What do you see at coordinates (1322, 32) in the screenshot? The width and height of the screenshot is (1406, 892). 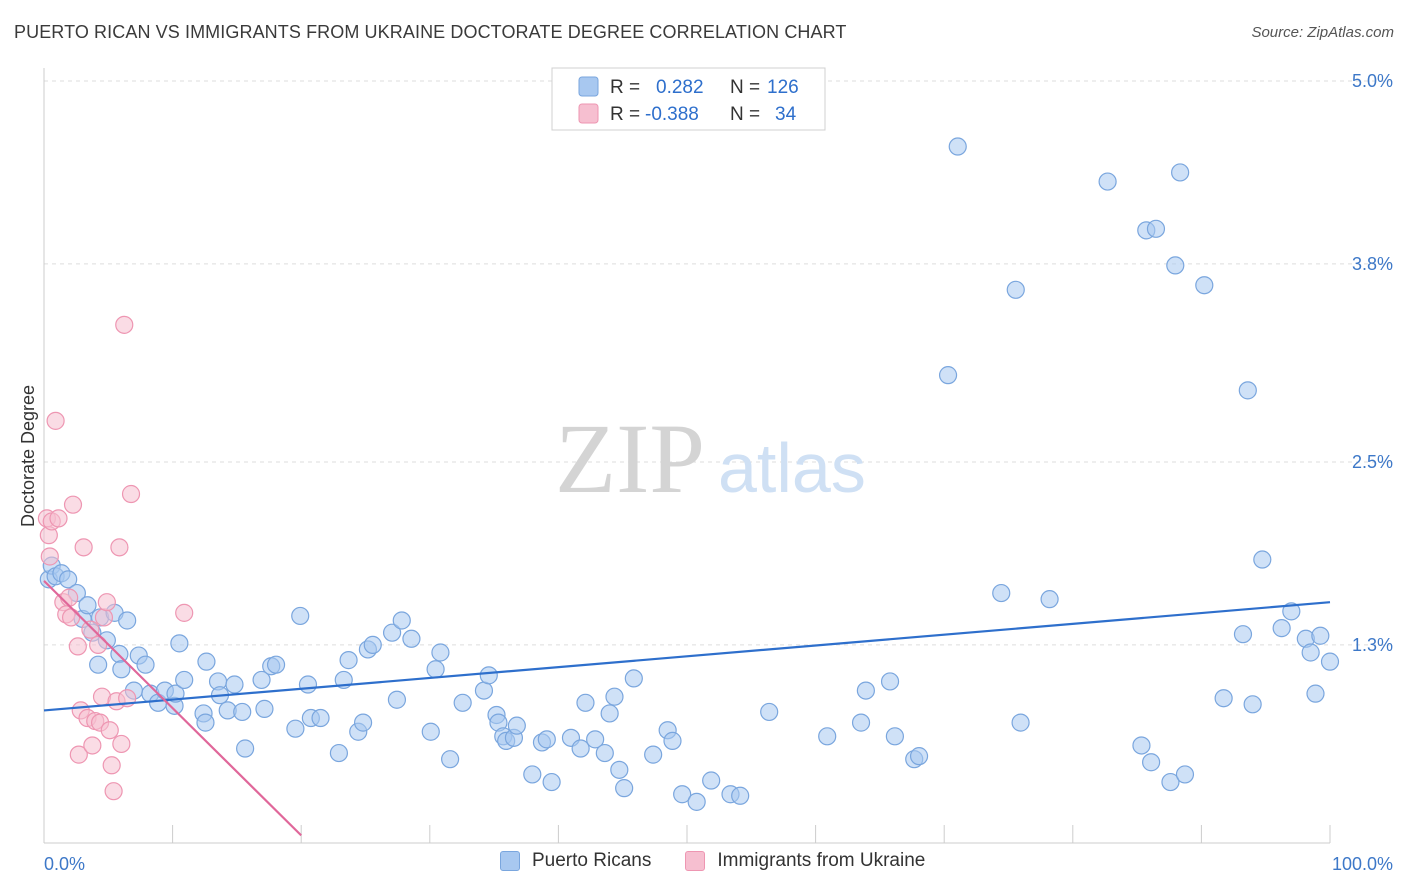 I see `source-label: Source: ZipAtlas.com` at bounding box center [1322, 32].